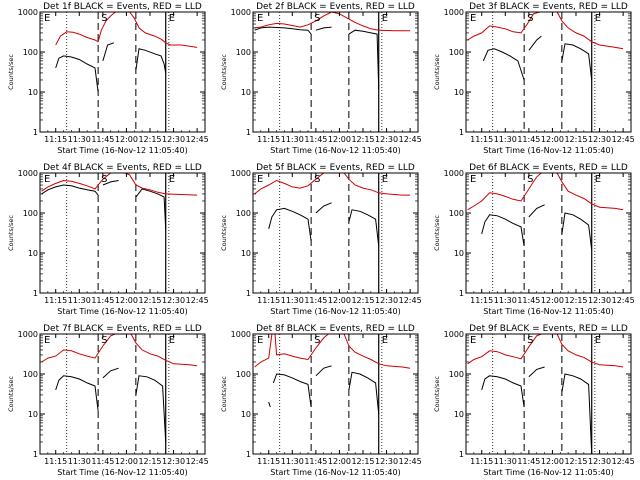 Image resolution: width=640 pixels, height=480 pixels. What do you see at coordinates (122, 329) in the screenshot?
I see `panel-title: Det 7f BLACK = Events, RED = LLD` at bounding box center [122, 329].